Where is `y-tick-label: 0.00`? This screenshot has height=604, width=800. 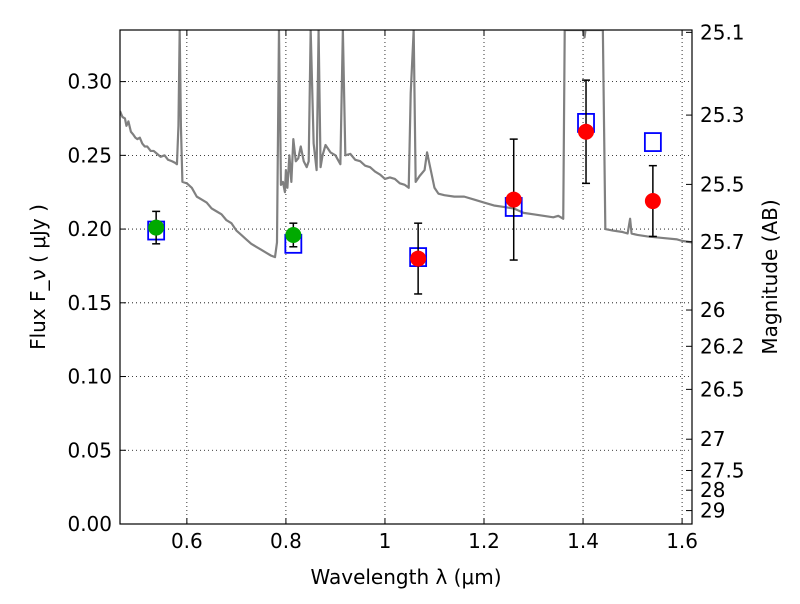
y-tick-label: 0.00 is located at coordinates (89, 524).